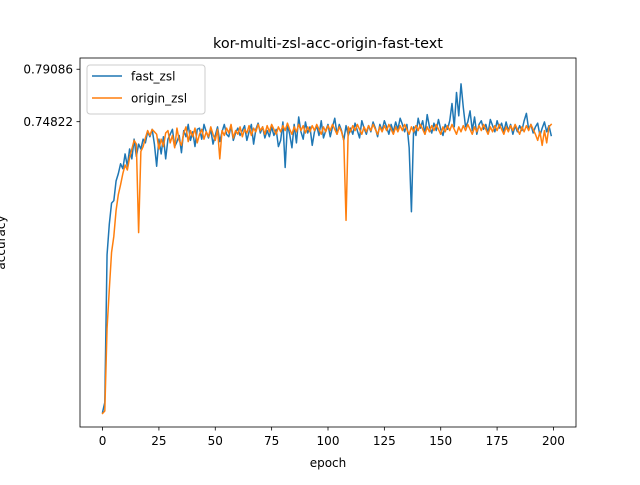 The height and width of the screenshot is (485, 640). I want to click on chart-title: kor-multi-zsl-acc-origin-fast-text, so click(328, 44).